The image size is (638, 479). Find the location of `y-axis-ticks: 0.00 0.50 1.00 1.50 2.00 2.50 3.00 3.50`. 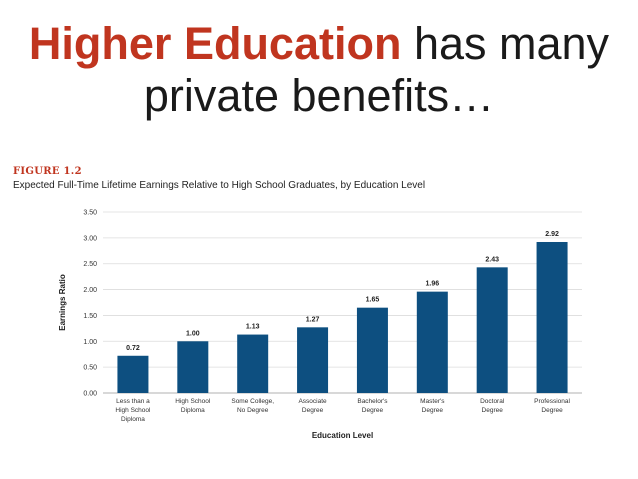

y-axis-ticks: 0.00 0.50 1.00 1.50 2.00 2.50 3.00 3.50 is located at coordinates (90, 304).